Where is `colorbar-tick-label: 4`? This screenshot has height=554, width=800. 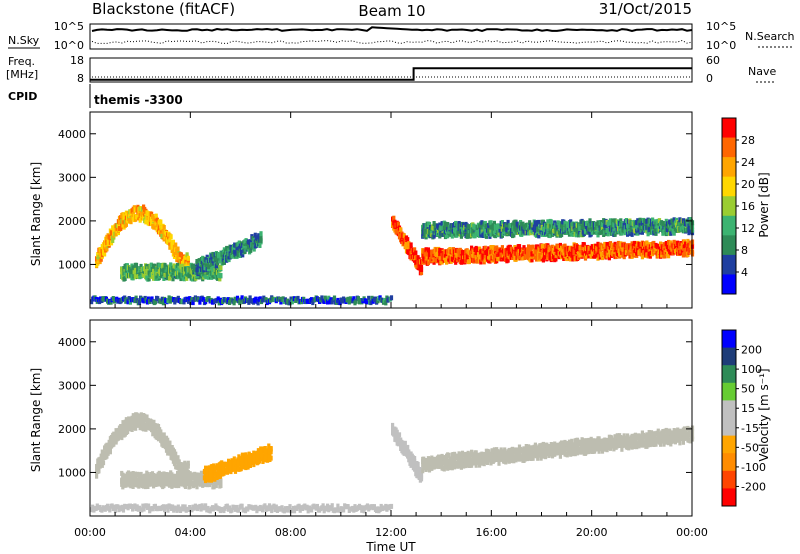 colorbar-tick-label: 4 is located at coordinates (744, 272).